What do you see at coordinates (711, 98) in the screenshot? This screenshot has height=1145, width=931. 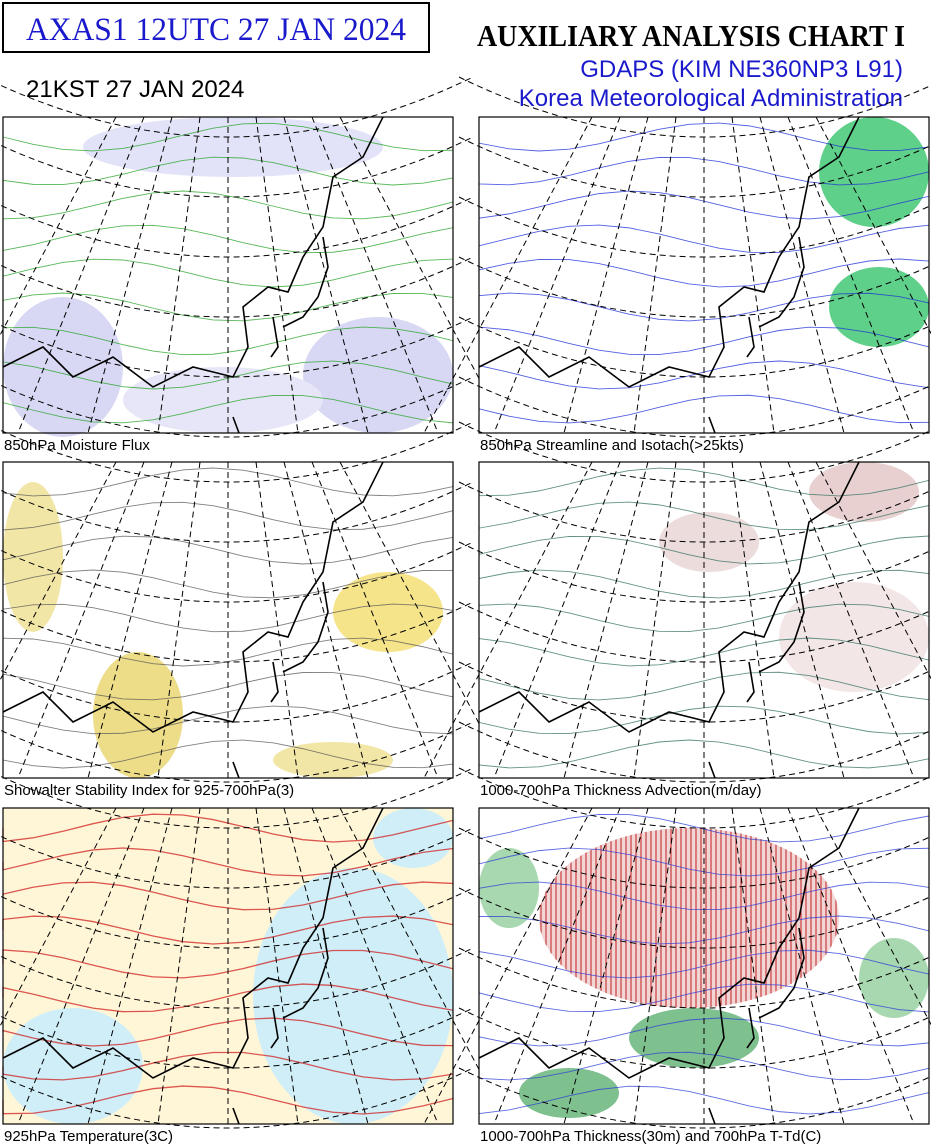 I see `agency: Korea Meteorological Administration` at bounding box center [711, 98].